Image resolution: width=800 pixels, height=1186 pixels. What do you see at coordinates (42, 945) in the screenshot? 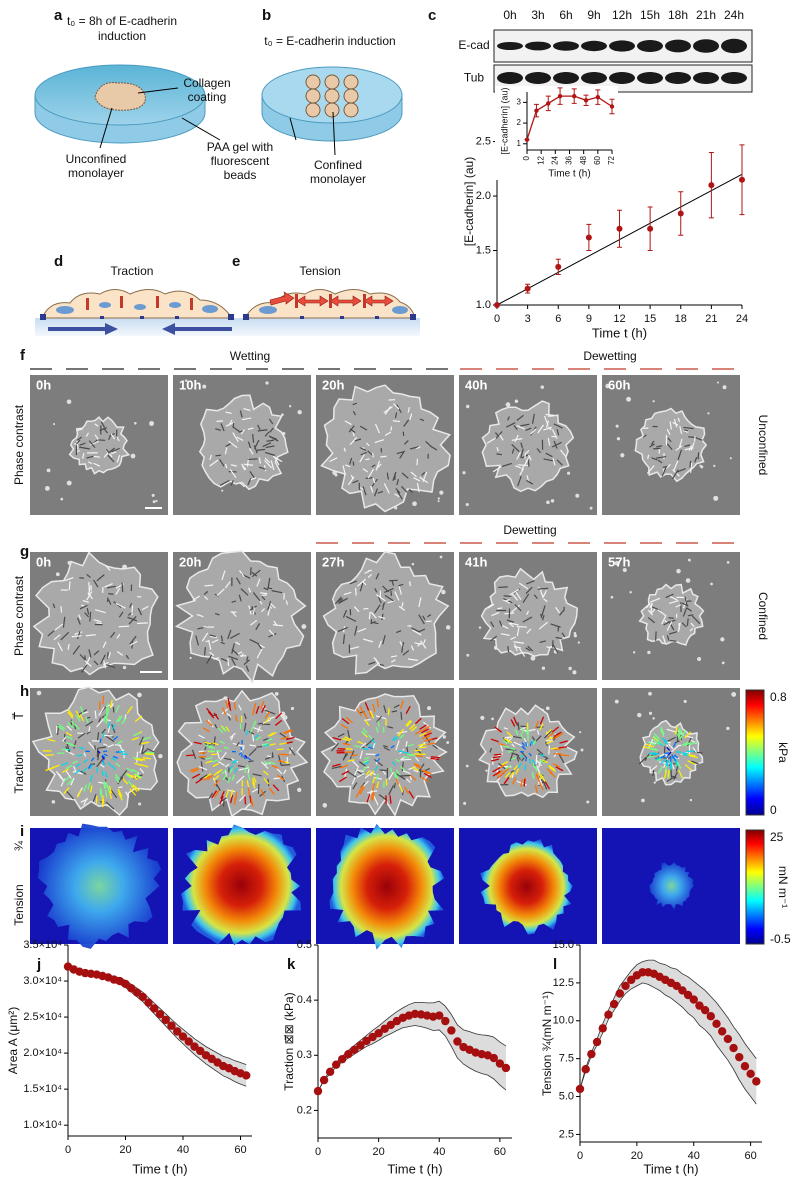
I see `y-tick-label: 3.5×10⁴` at bounding box center [42, 945].